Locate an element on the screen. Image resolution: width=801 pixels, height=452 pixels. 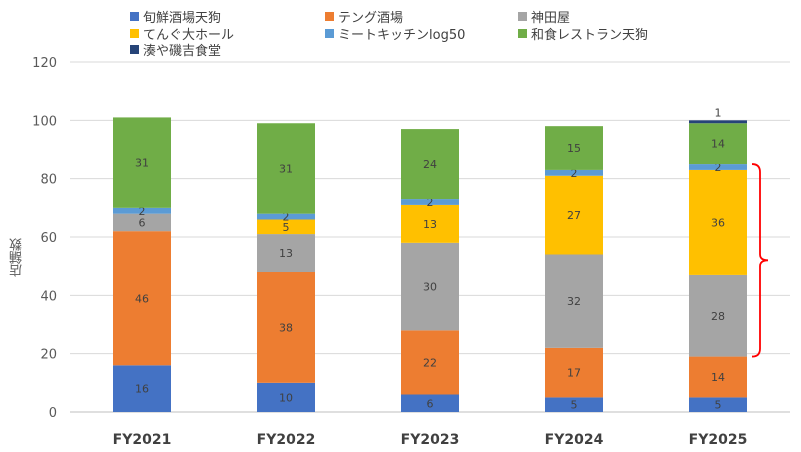
legend-item: てんぐ大ホール is located at coordinates (182, 33).